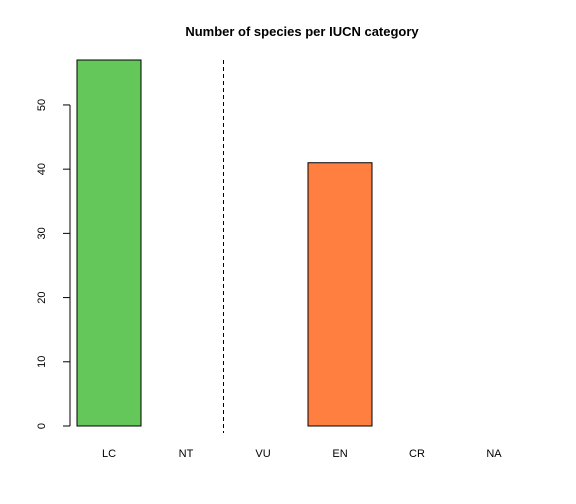 The image size is (576, 504). Describe the element at coordinates (302, 454) in the screenshot. I see `x-axis-labels: LC NT VU EN CR NA` at that location.